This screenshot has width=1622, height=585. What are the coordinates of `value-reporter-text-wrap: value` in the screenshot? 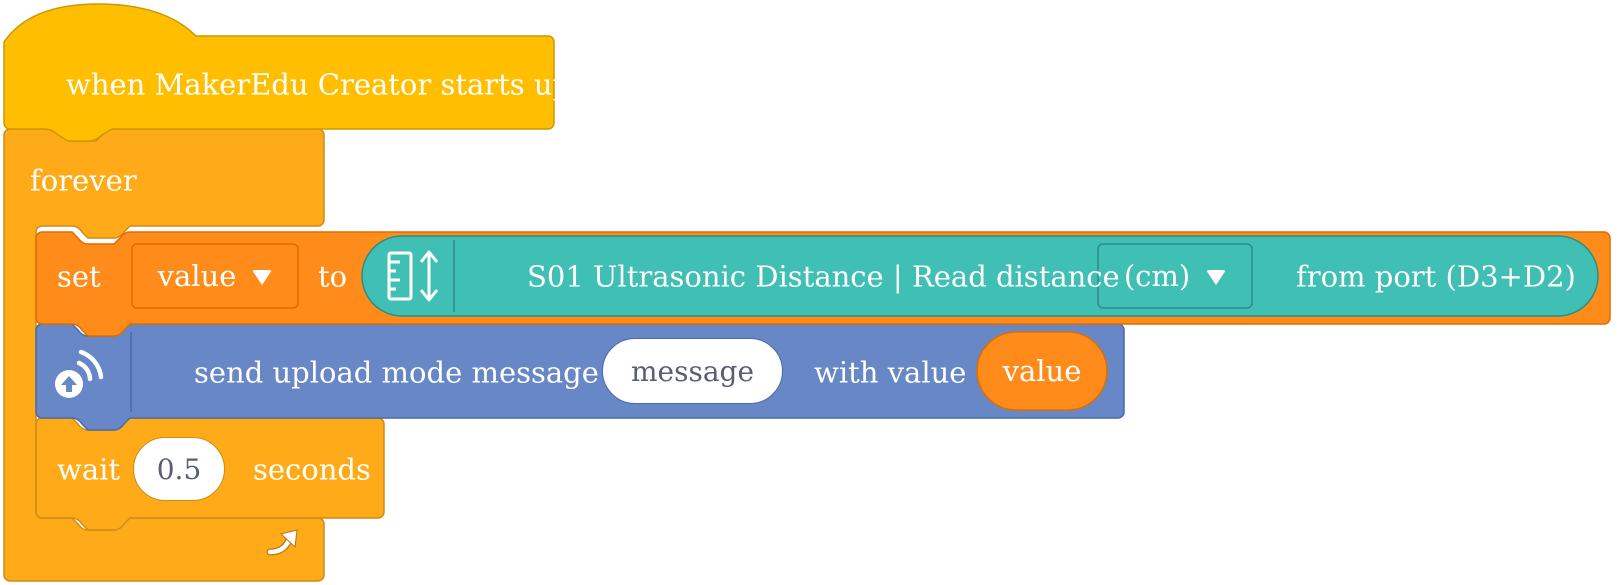 It's located at (1042, 371).